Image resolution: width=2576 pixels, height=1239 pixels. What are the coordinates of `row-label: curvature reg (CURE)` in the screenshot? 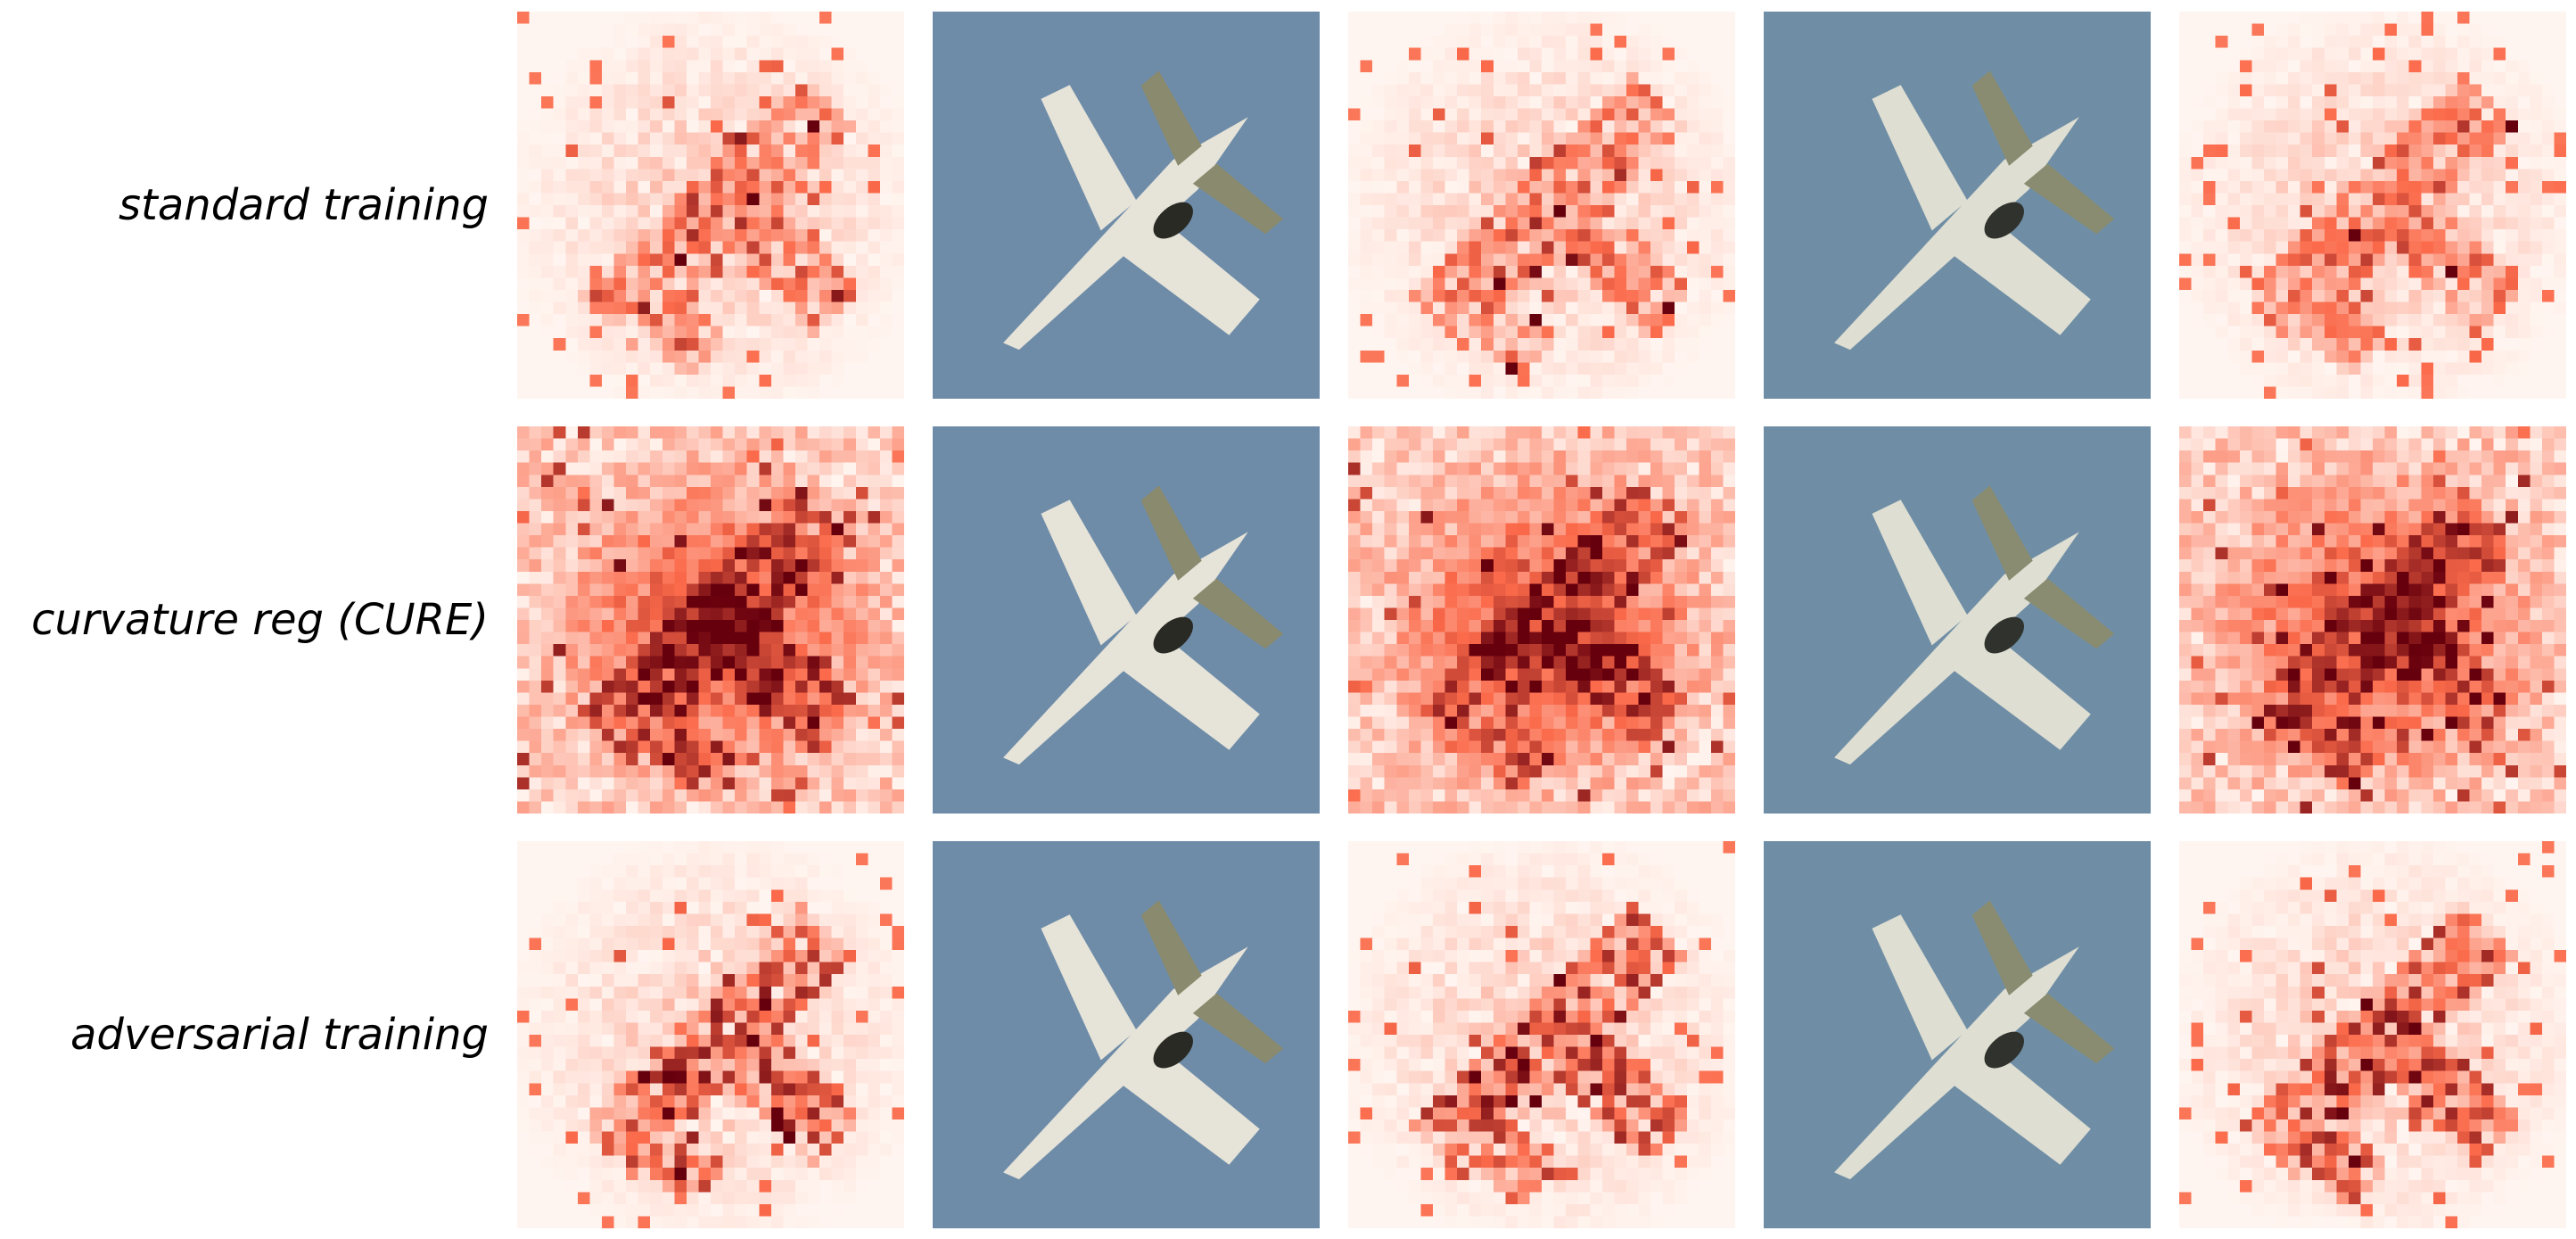 It's located at (260, 620).